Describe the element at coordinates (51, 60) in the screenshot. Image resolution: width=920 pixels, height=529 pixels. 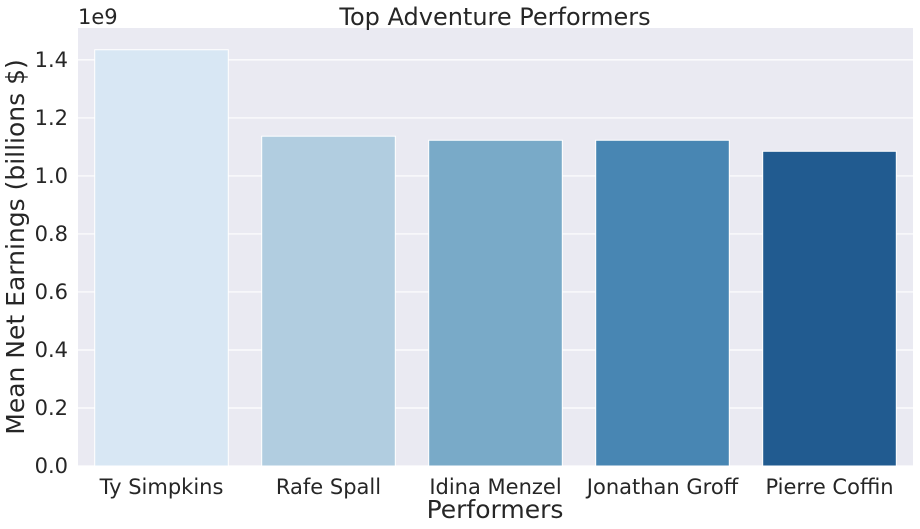
I see `y-tick-label: 1.4` at that location.